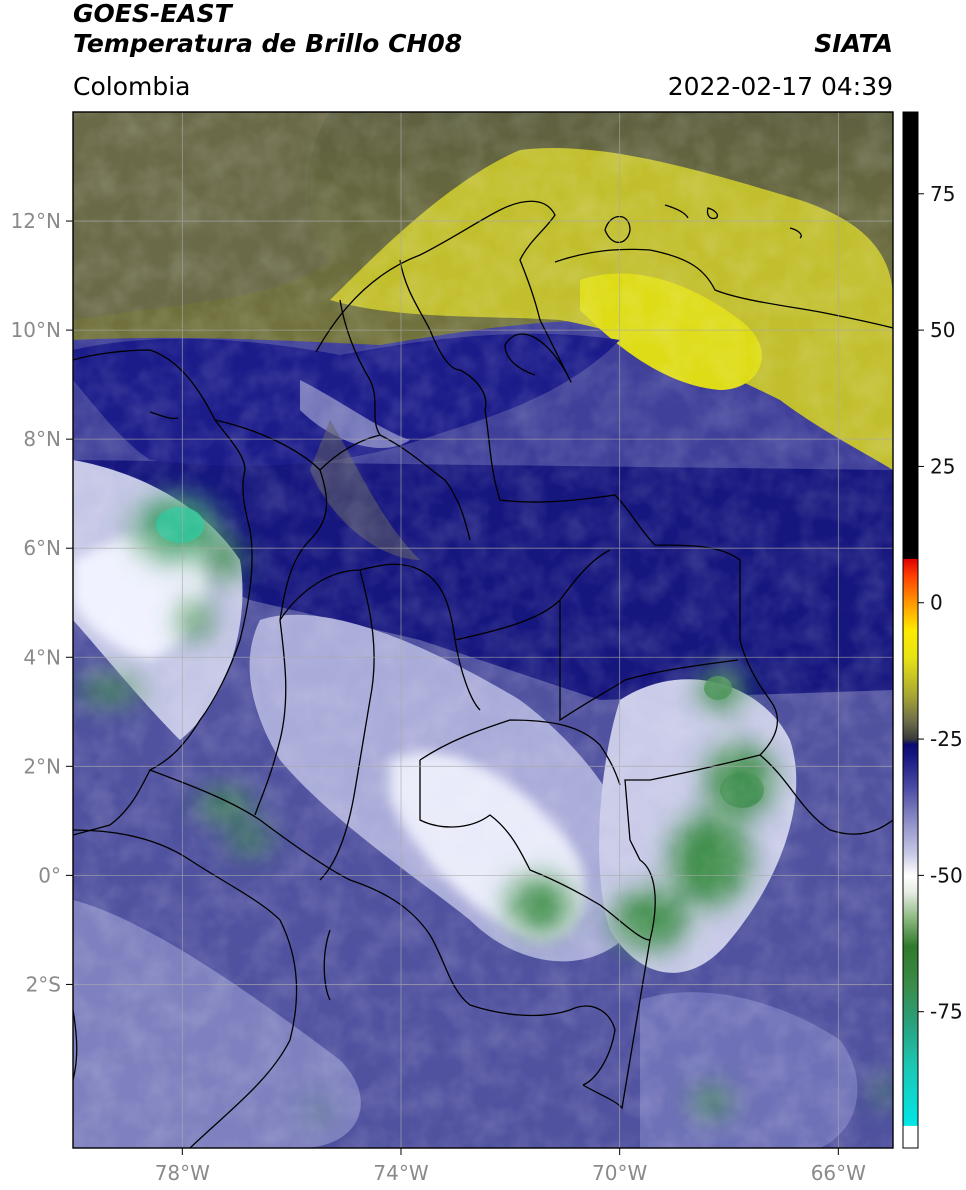 The width and height of the screenshot is (966, 1190). I want to click on colorbar-tick-label: 50, so click(942, 330).